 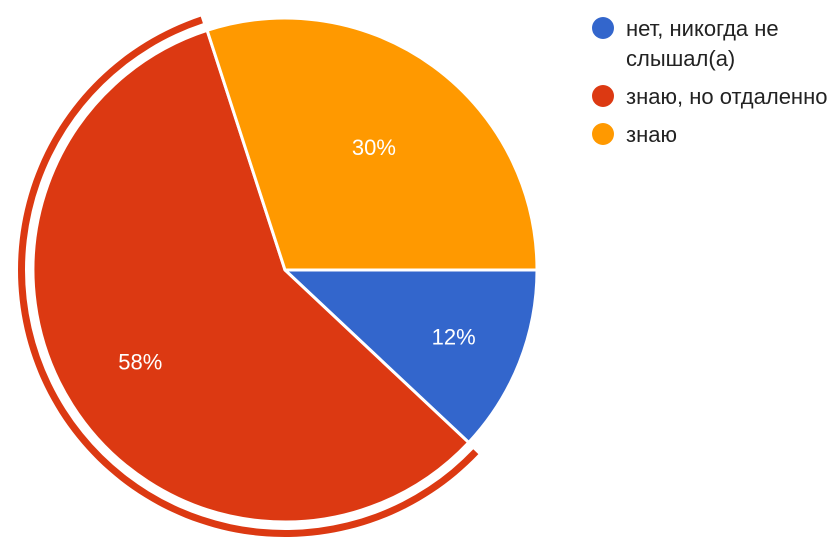 I want to click on legend-item: знаю, но отдаленно, so click(x=712, y=97).